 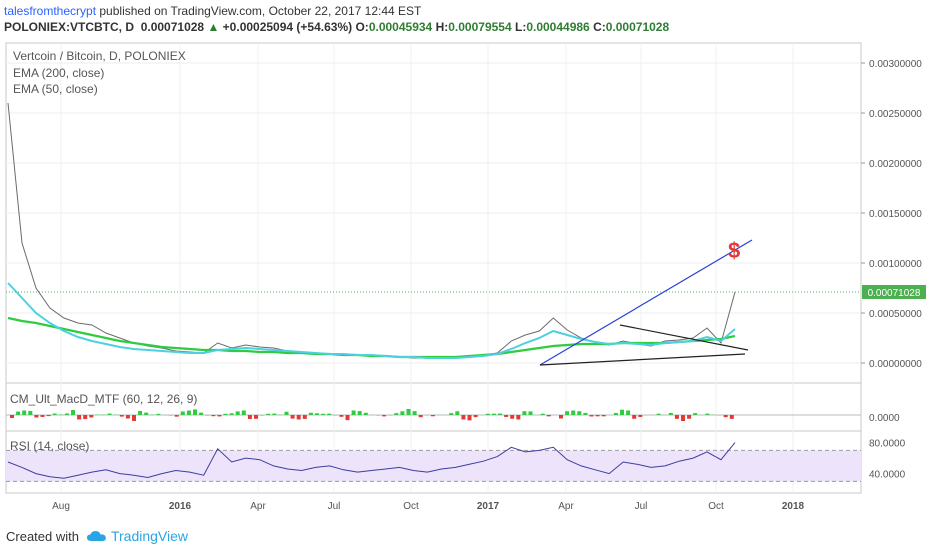 What do you see at coordinates (642, 359) in the screenshot?
I see `triangle-lower-line` at bounding box center [642, 359].